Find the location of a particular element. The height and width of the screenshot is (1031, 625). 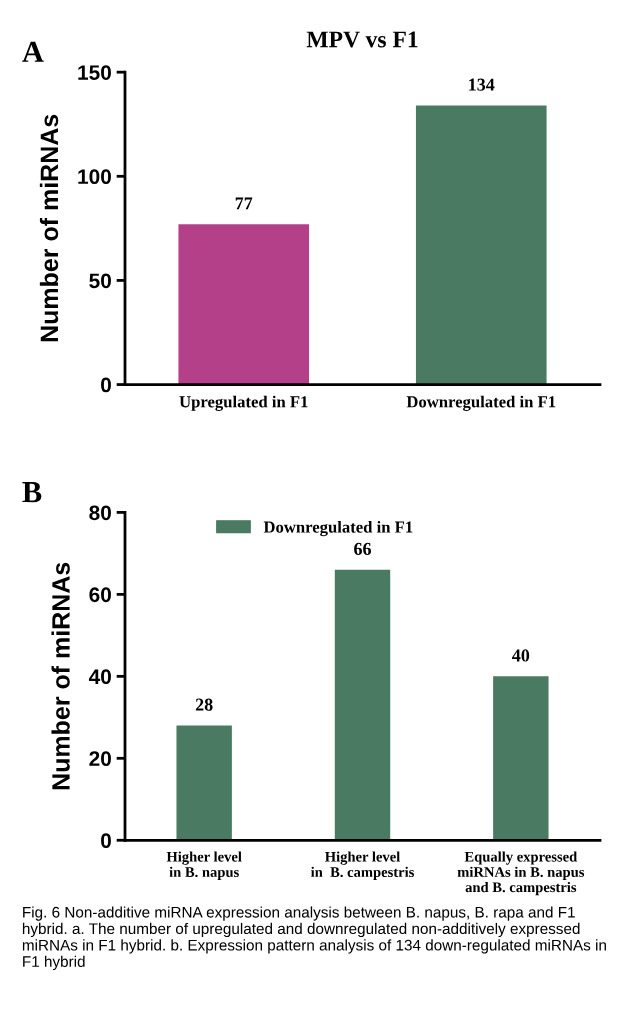

x-tick-label: Upregulated in F1 is located at coordinates (243, 403).